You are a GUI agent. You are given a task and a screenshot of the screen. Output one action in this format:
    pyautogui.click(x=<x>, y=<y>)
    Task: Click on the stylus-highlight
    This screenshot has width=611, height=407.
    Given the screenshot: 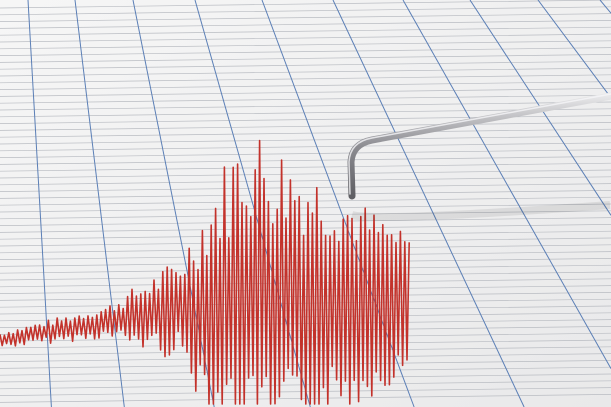 What is the action you would take?
    pyautogui.click(x=479, y=144)
    